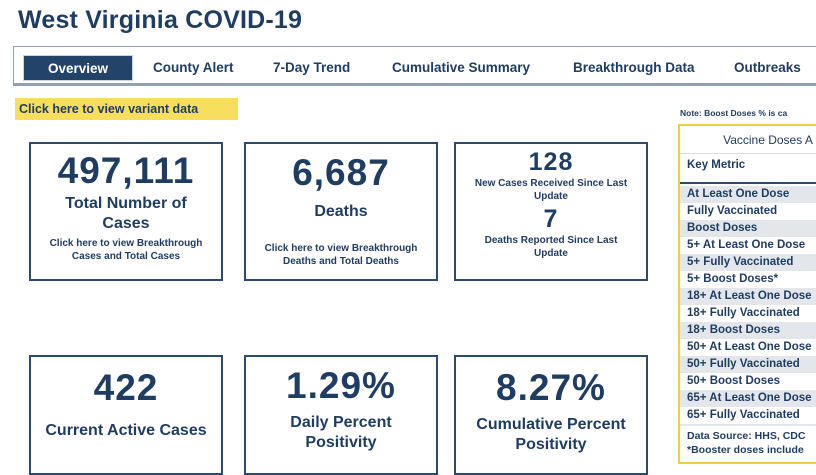 This screenshot has height=475, width=816. Describe the element at coordinates (748, 194) in the screenshot. I see `table-row: At Least One Dose` at that location.